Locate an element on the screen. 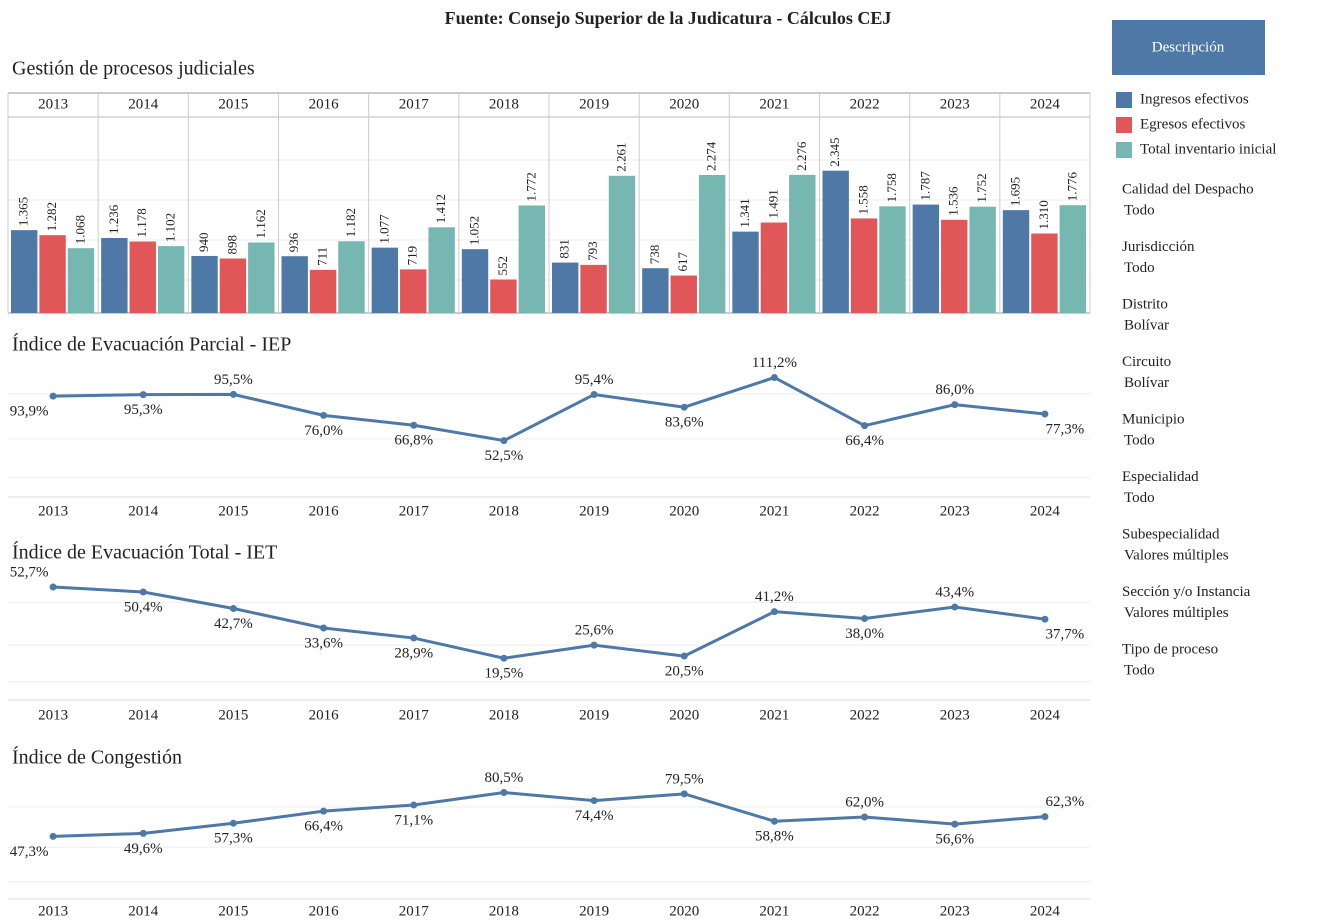  filter-label: Calidad del Despacho is located at coordinates (1188, 189).